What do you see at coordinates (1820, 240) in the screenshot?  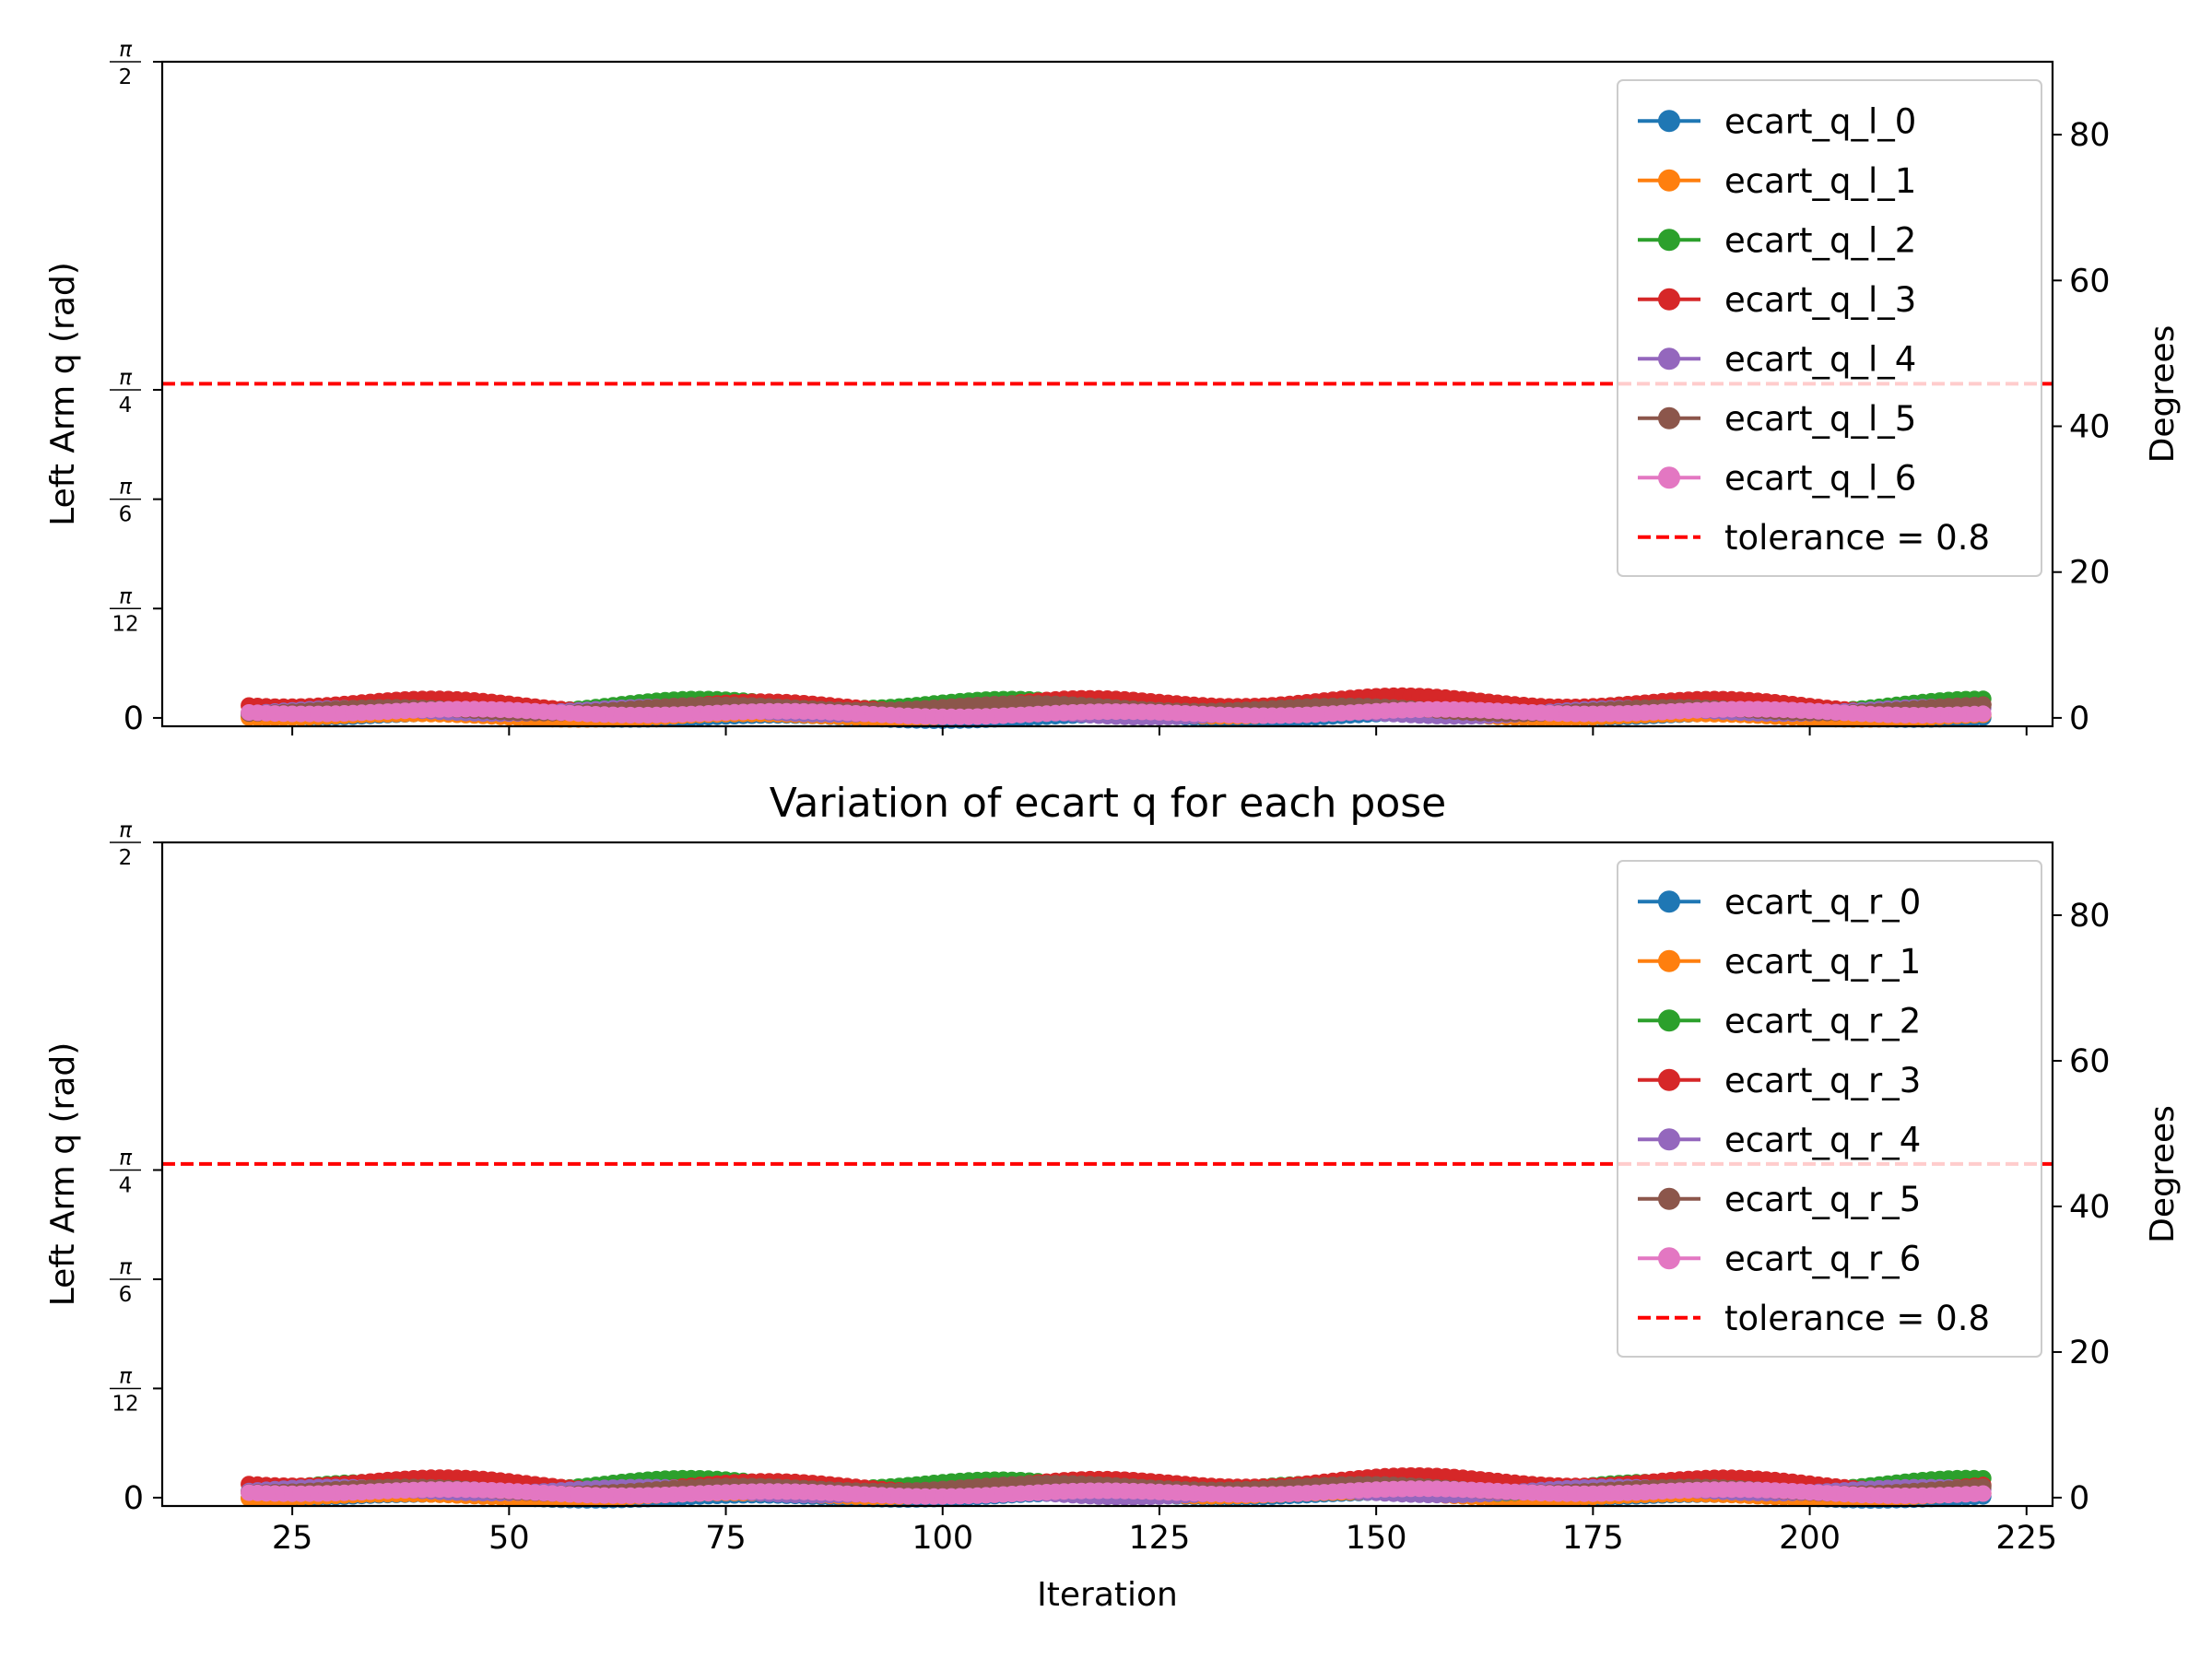 I see `legend-label: ecart_q_l_2` at bounding box center [1820, 240].